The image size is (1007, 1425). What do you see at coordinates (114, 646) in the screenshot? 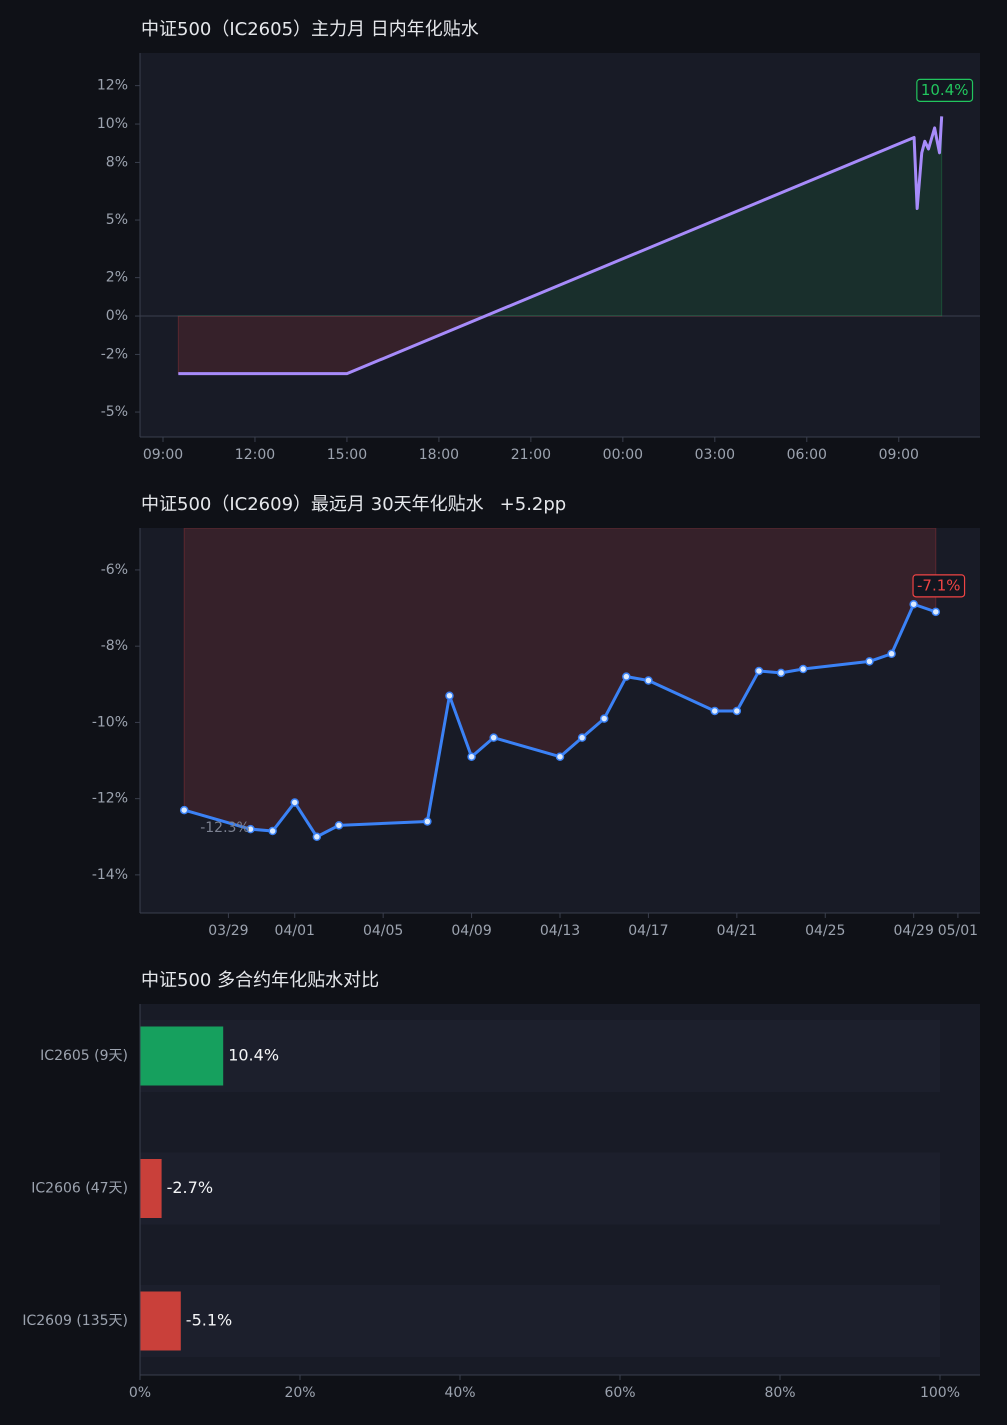
I see `y-tick-label: -8%` at bounding box center [114, 646].